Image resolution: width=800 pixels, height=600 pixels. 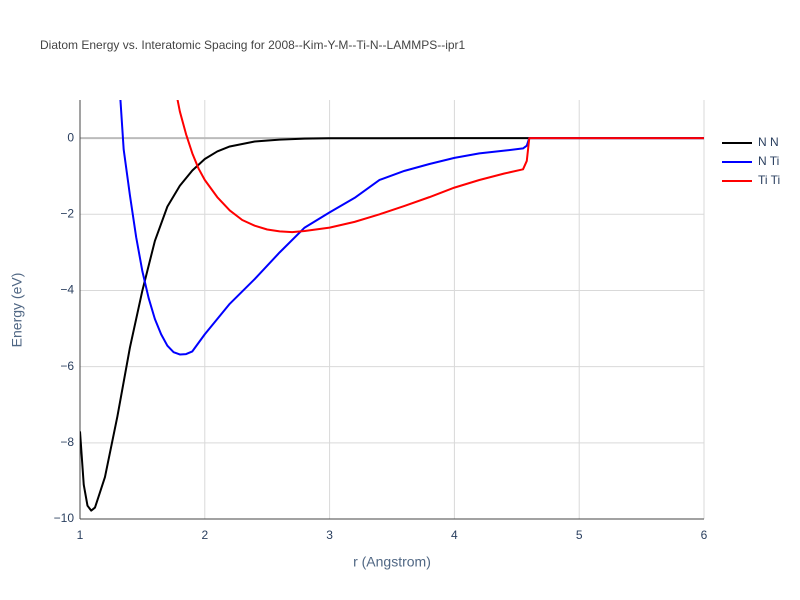 I want to click on y-tick-label: −8, so click(x=67, y=442).